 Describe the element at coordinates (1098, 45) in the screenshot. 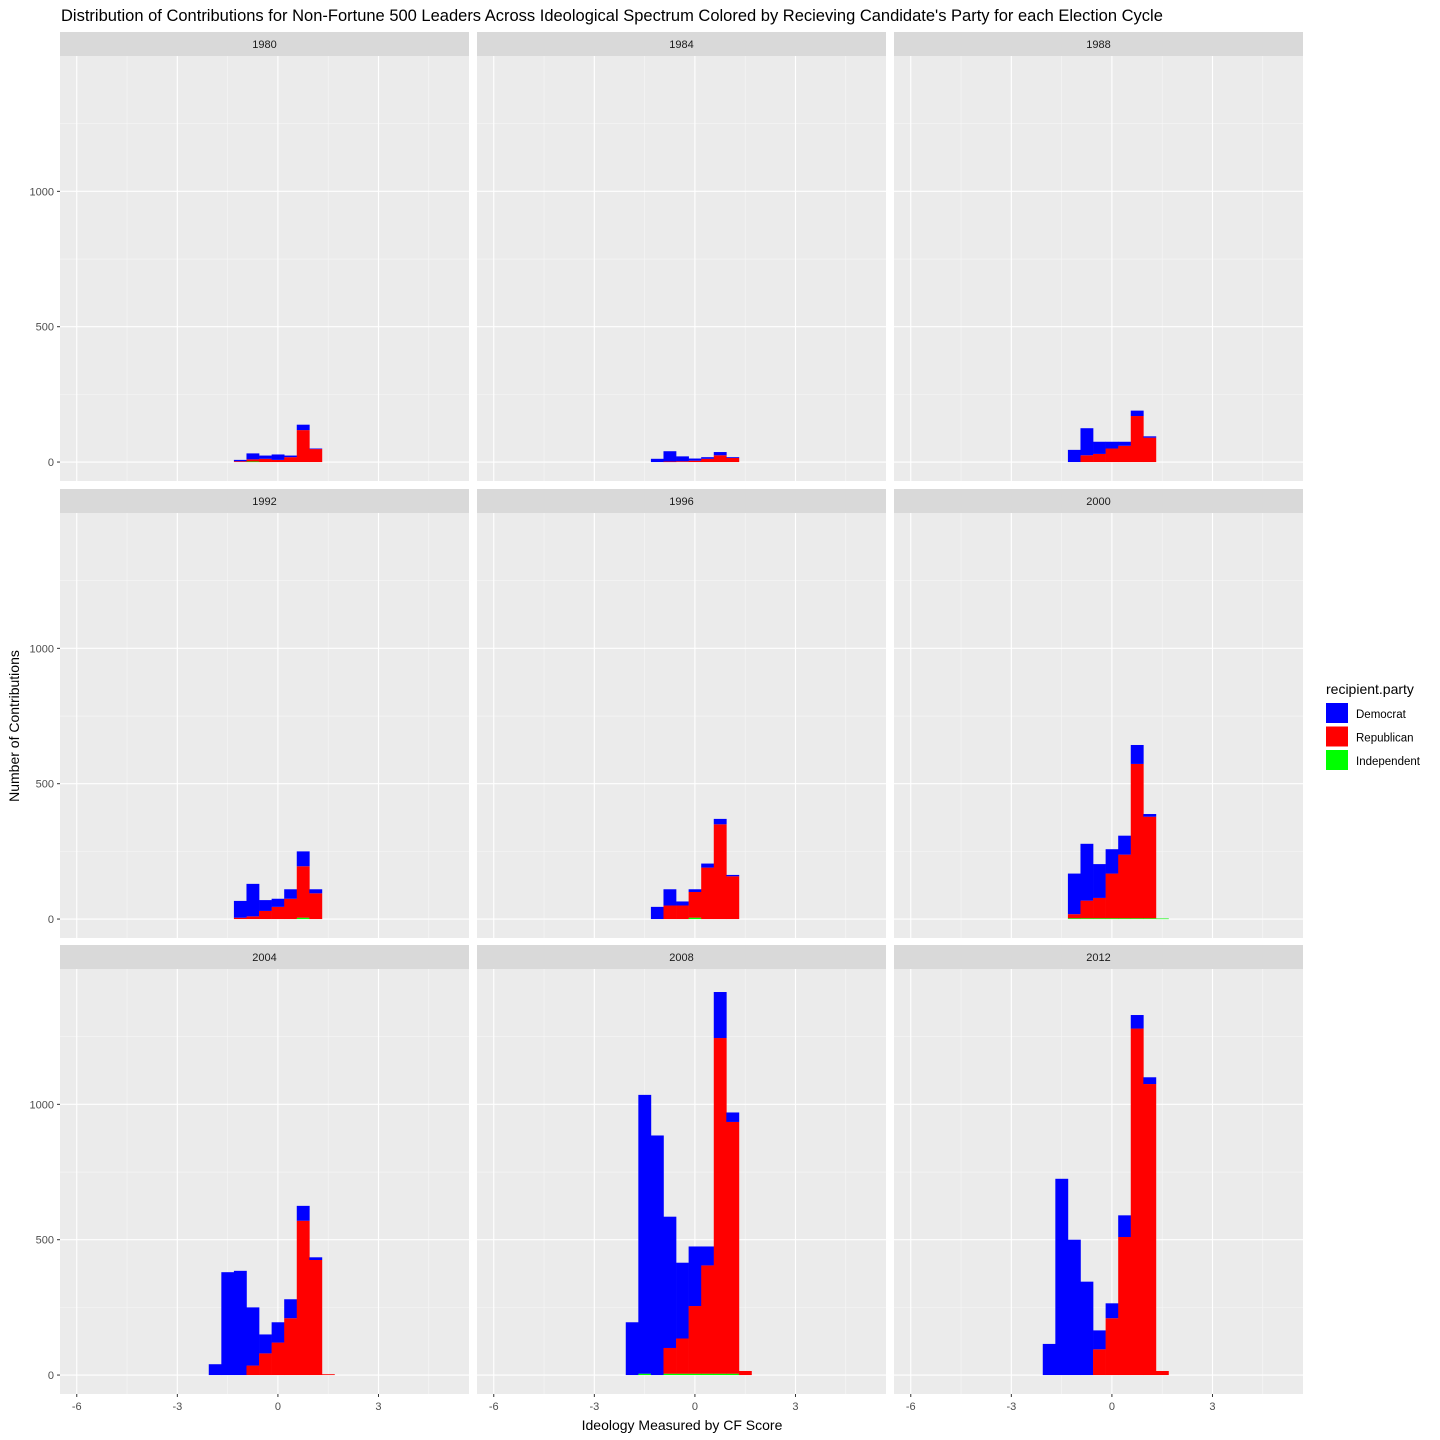

I see `facet-strip-label: 1988` at that location.